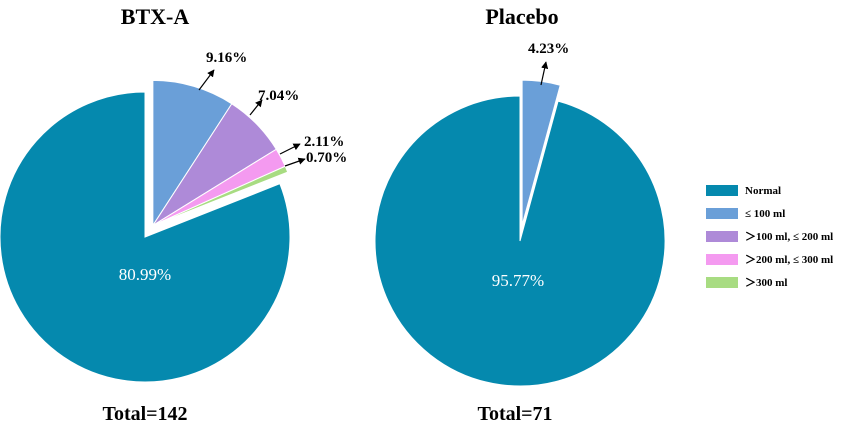 The width and height of the screenshot is (858, 429). What do you see at coordinates (722, 259) in the screenshot?
I see `legend-swatch-200-ml-300-ml` at bounding box center [722, 259].